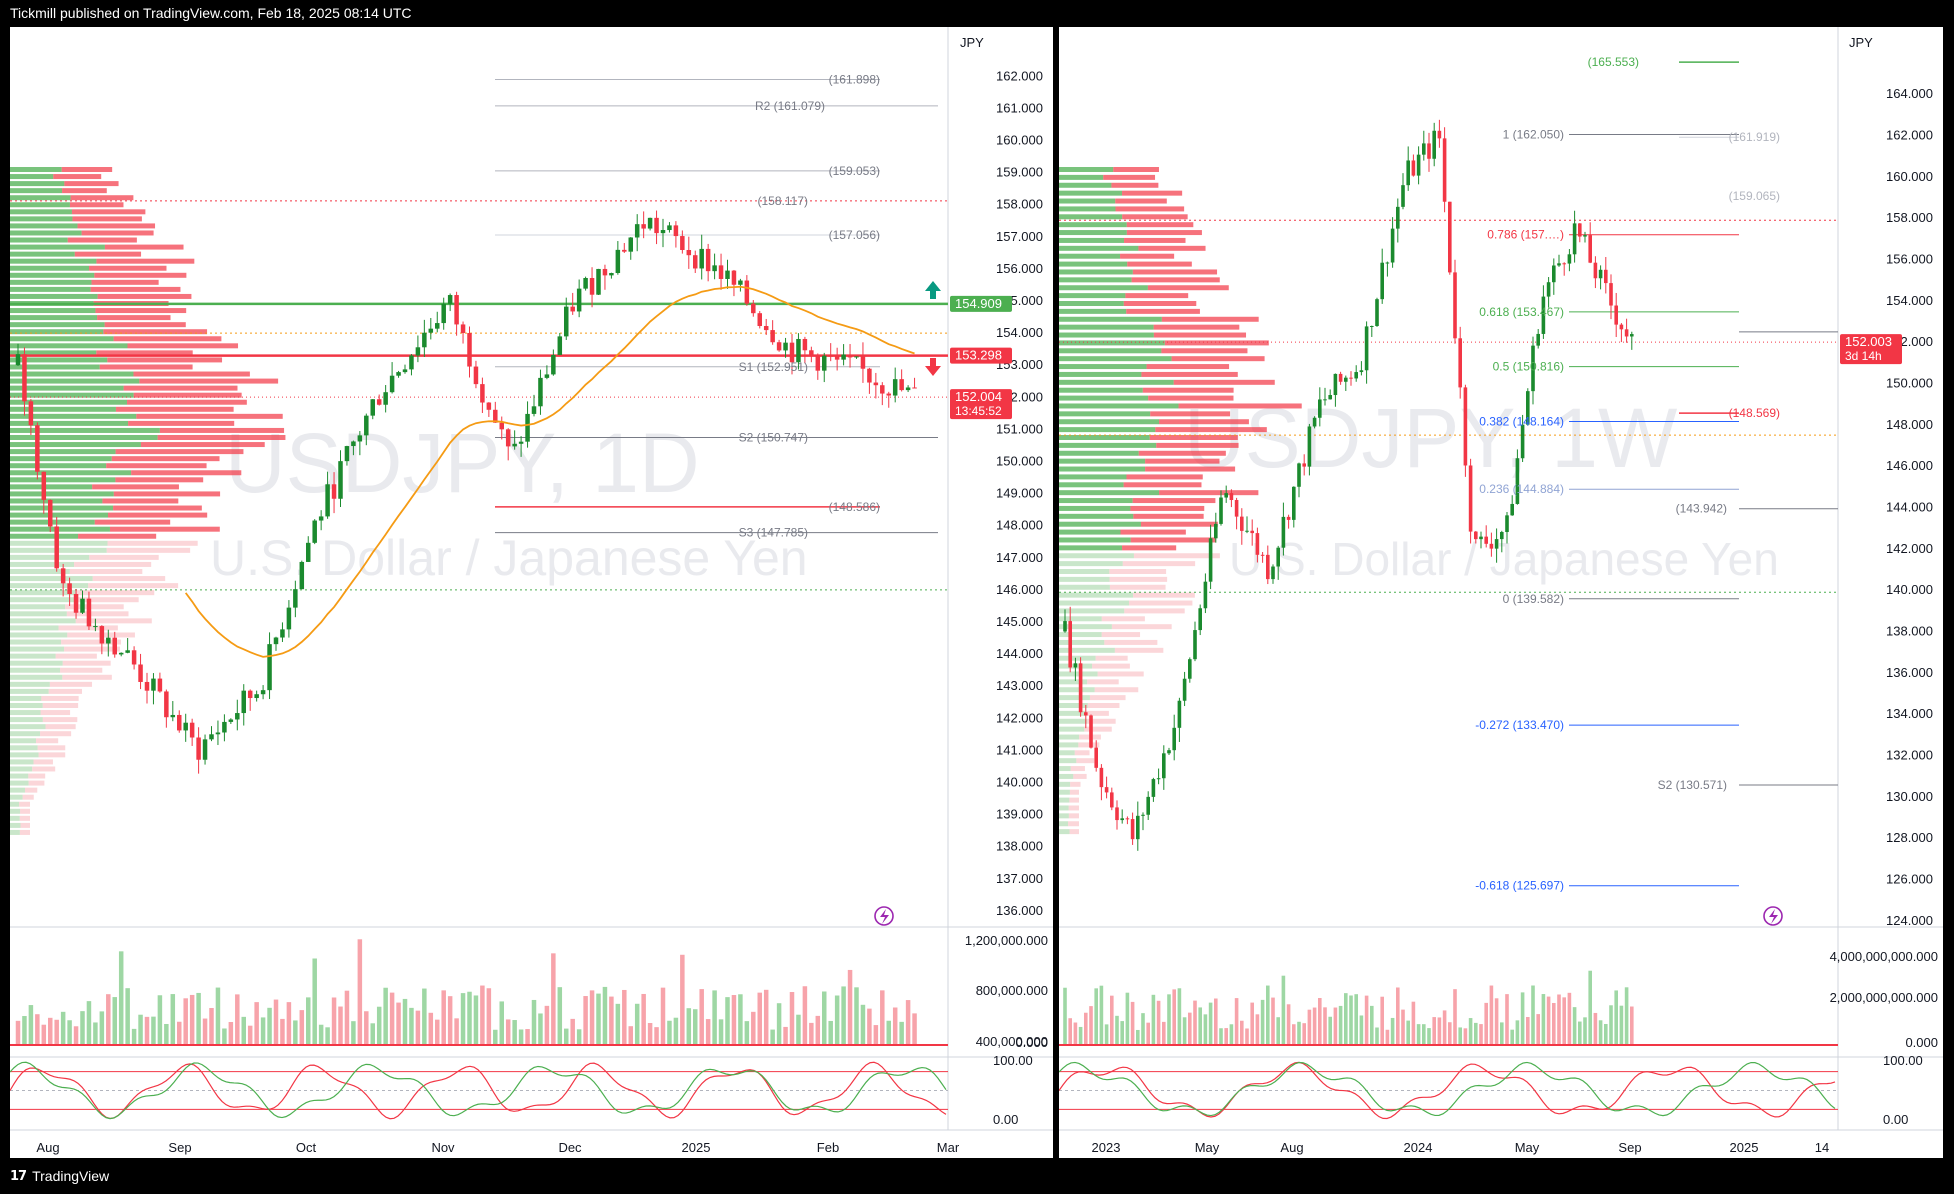 The height and width of the screenshot is (1194, 1954). What do you see at coordinates (1528, 367) in the screenshot?
I see `level-label: 0.5 (150.816)` at bounding box center [1528, 367].